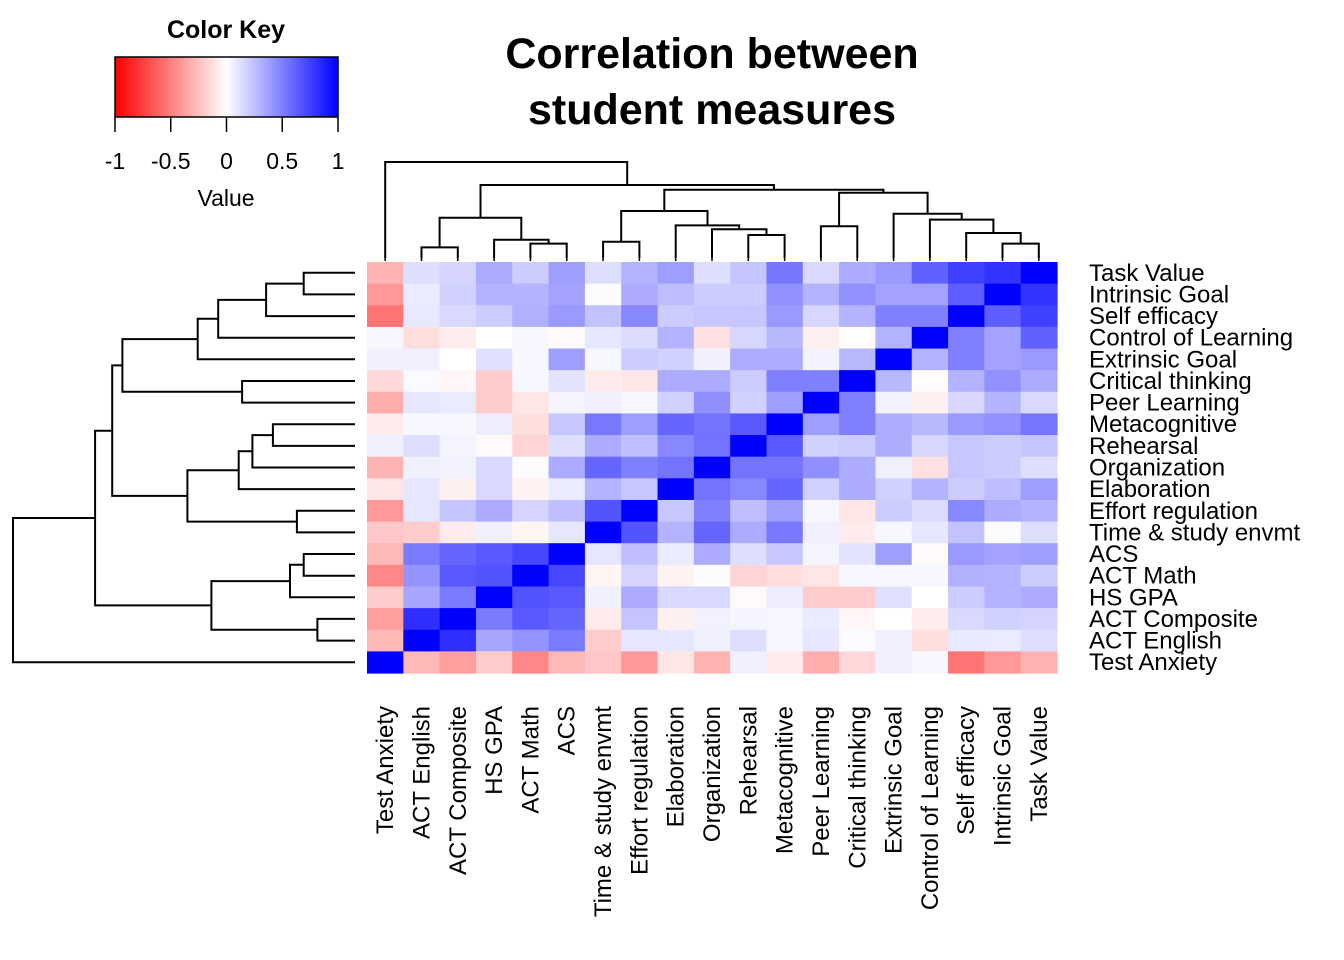  What do you see at coordinates (1164, 403) in the screenshot?
I see `row-label: Peer Learning` at bounding box center [1164, 403].